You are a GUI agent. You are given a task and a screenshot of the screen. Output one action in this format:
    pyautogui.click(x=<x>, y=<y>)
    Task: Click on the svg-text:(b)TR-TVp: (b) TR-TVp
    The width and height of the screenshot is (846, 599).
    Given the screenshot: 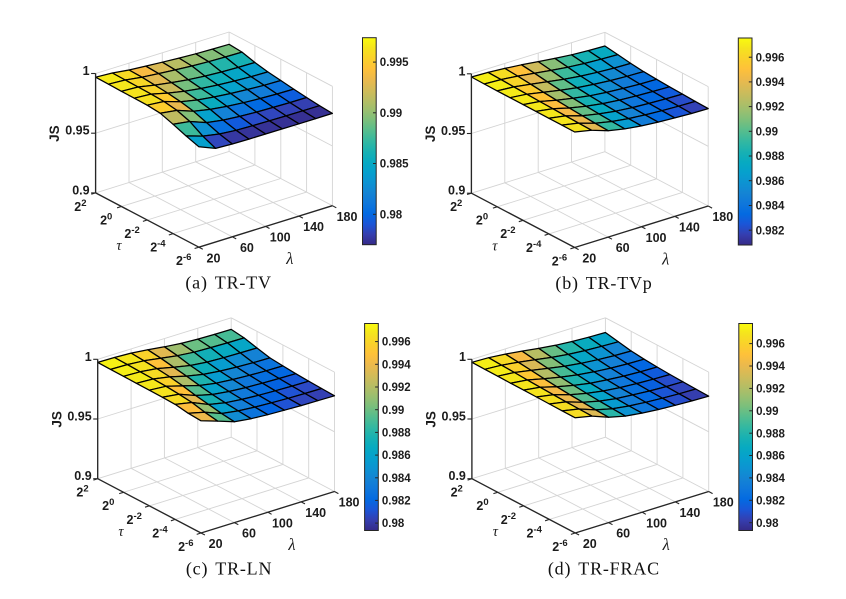 What is the action you would take?
    pyautogui.click(x=603, y=283)
    